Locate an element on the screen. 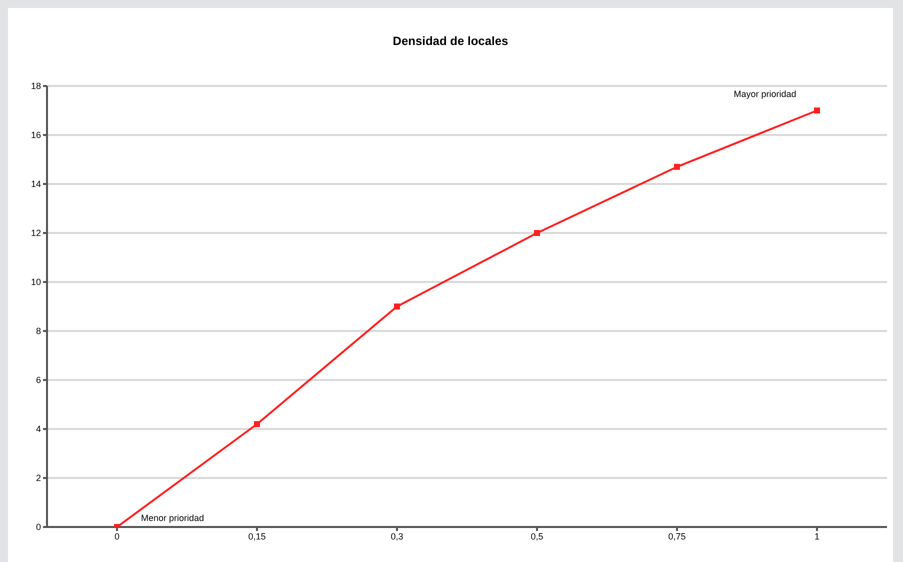  y-tick-label: 8 is located at coordinates (38, 331).